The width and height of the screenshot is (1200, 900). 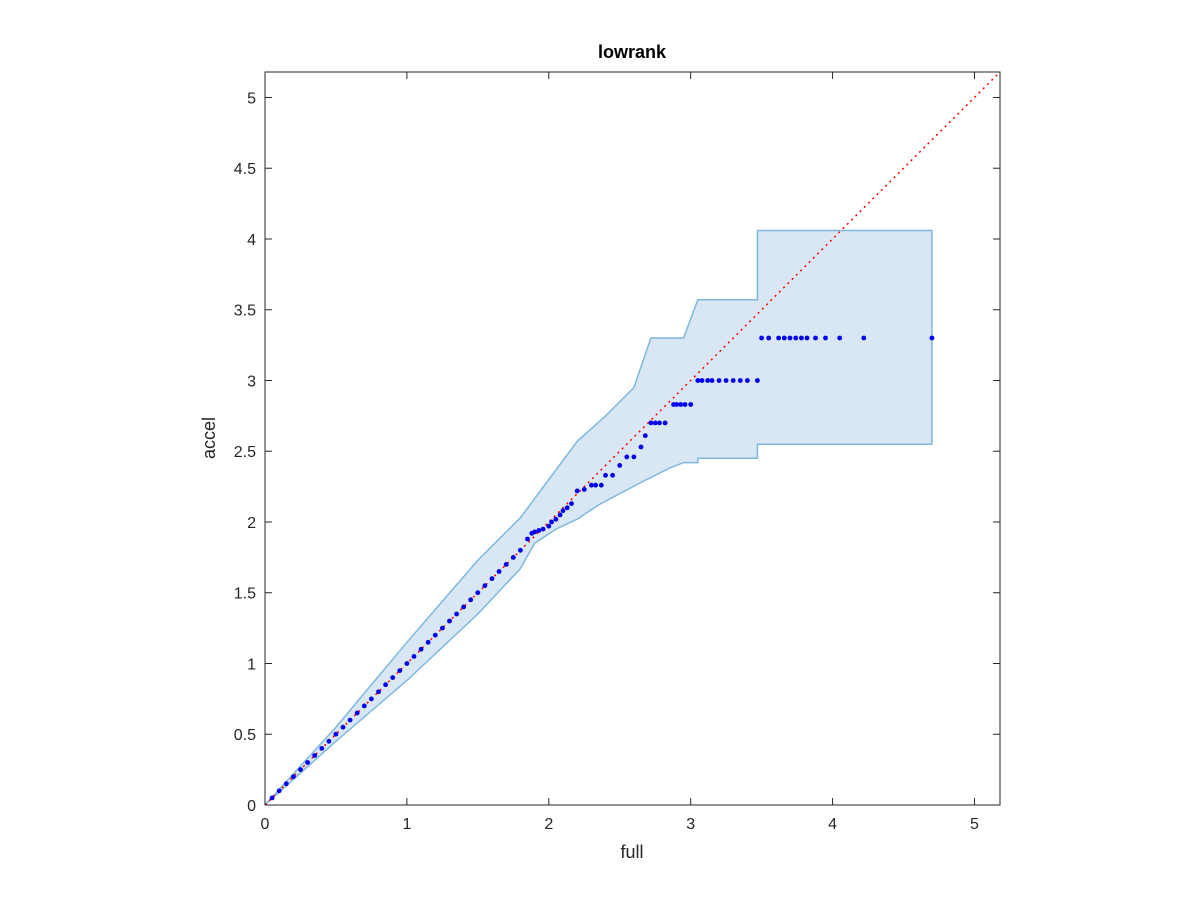 I want to click on x-tick-label: 4, so click(x=832, y=824).